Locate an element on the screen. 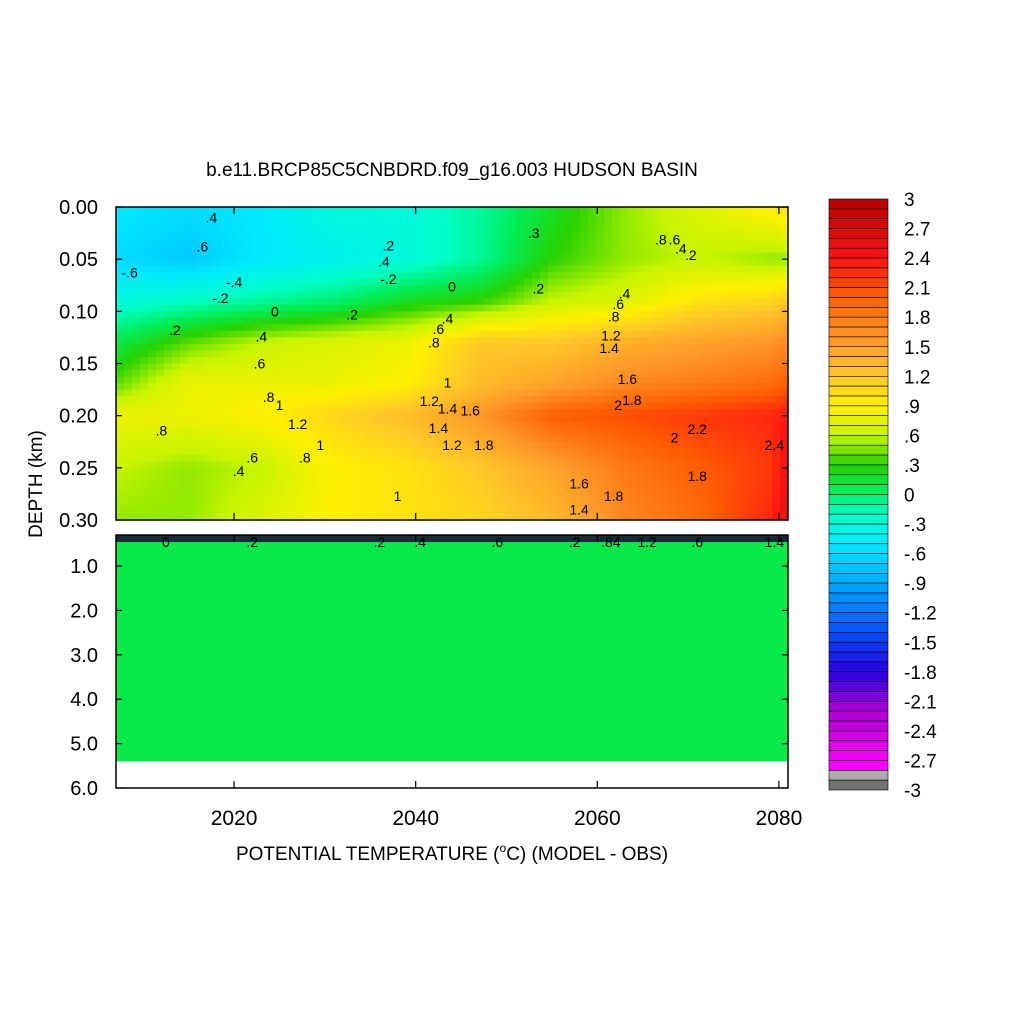  contour-label: .2 is located at coordinates (538, 288).